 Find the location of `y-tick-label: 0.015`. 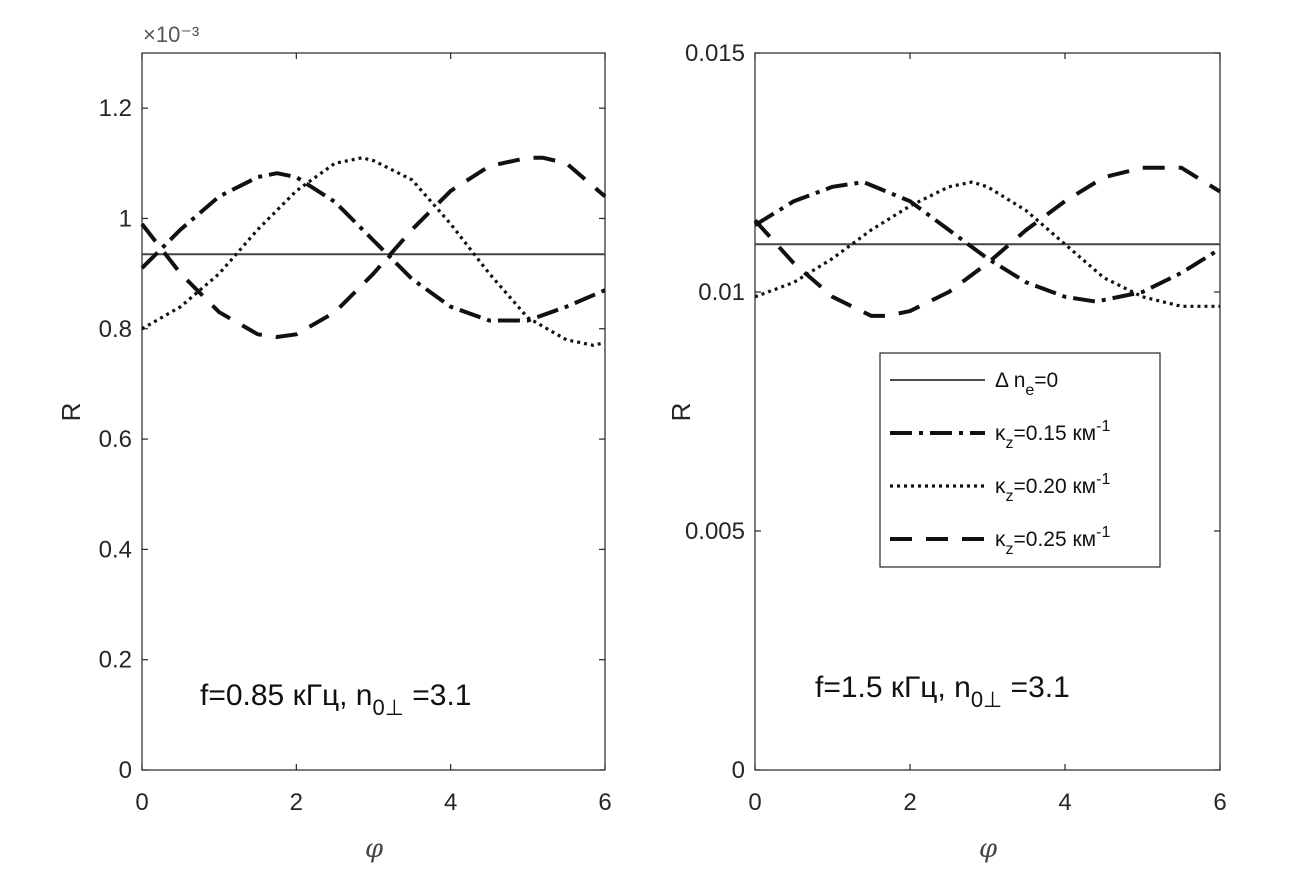

y-tick-label: 0.015 is located at coordinates (715, 53).